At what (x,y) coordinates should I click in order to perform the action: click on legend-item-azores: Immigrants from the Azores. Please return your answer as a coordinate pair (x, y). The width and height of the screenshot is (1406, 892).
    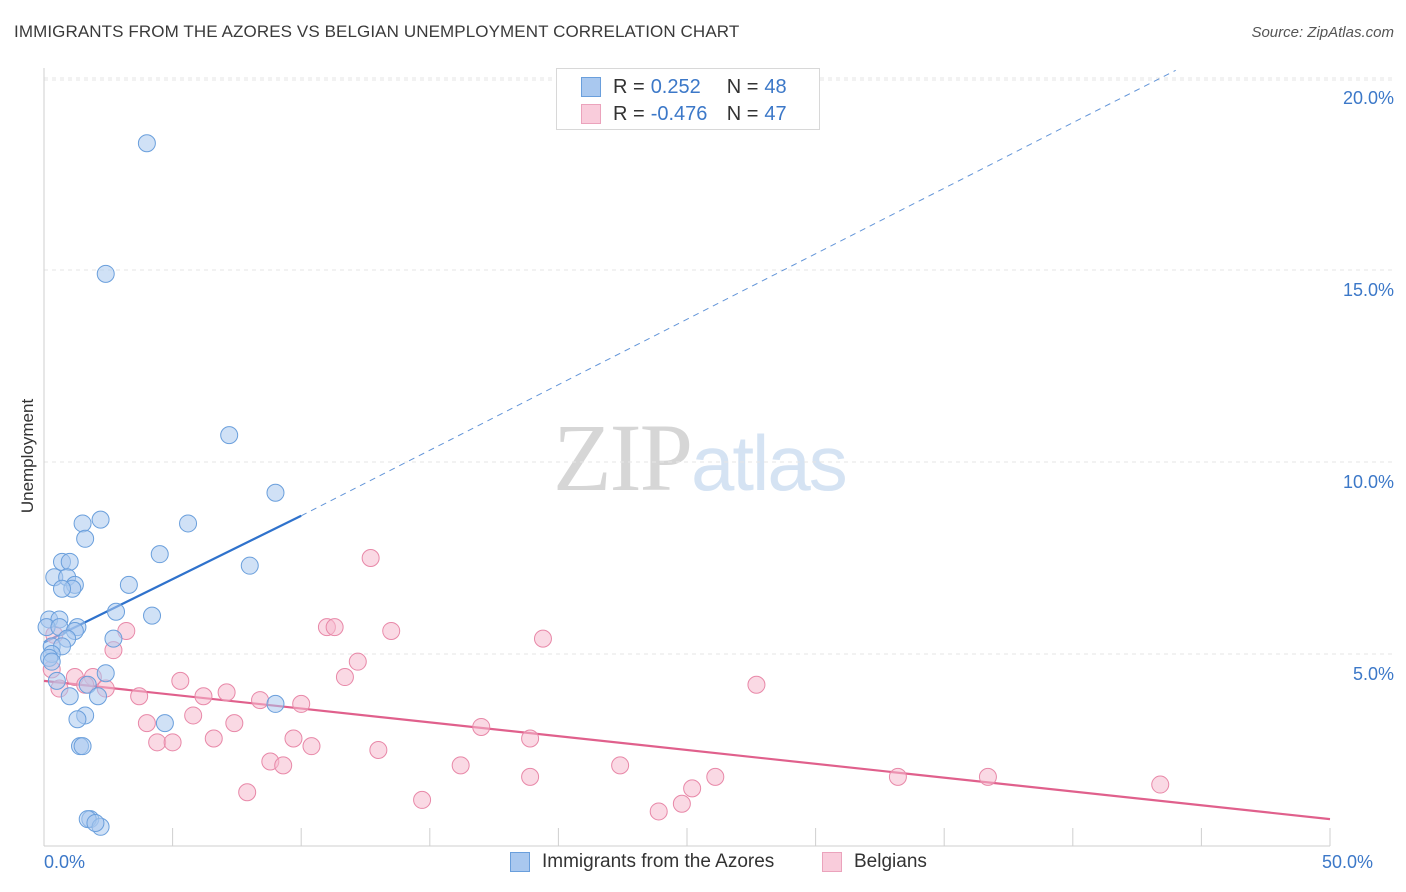
    Looking at the image, I should click on (642, 862).